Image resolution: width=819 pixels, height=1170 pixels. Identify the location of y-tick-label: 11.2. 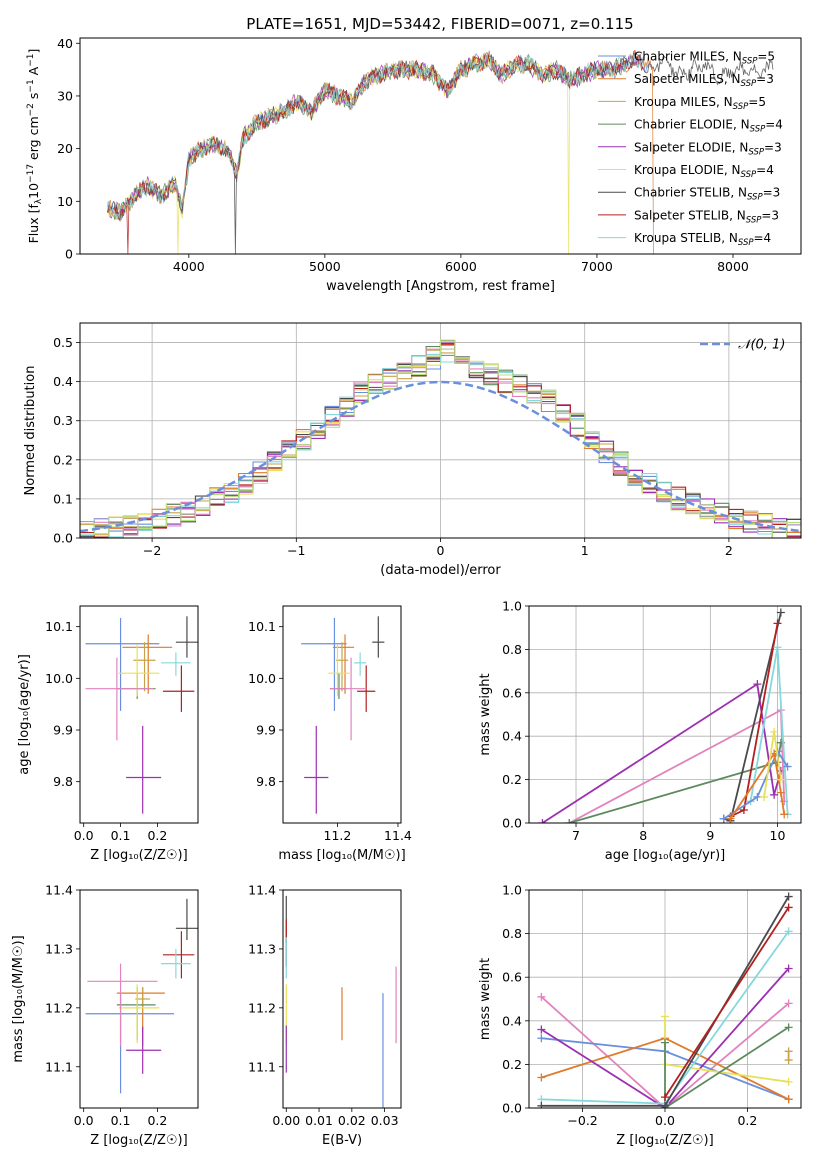
(59, 1007).